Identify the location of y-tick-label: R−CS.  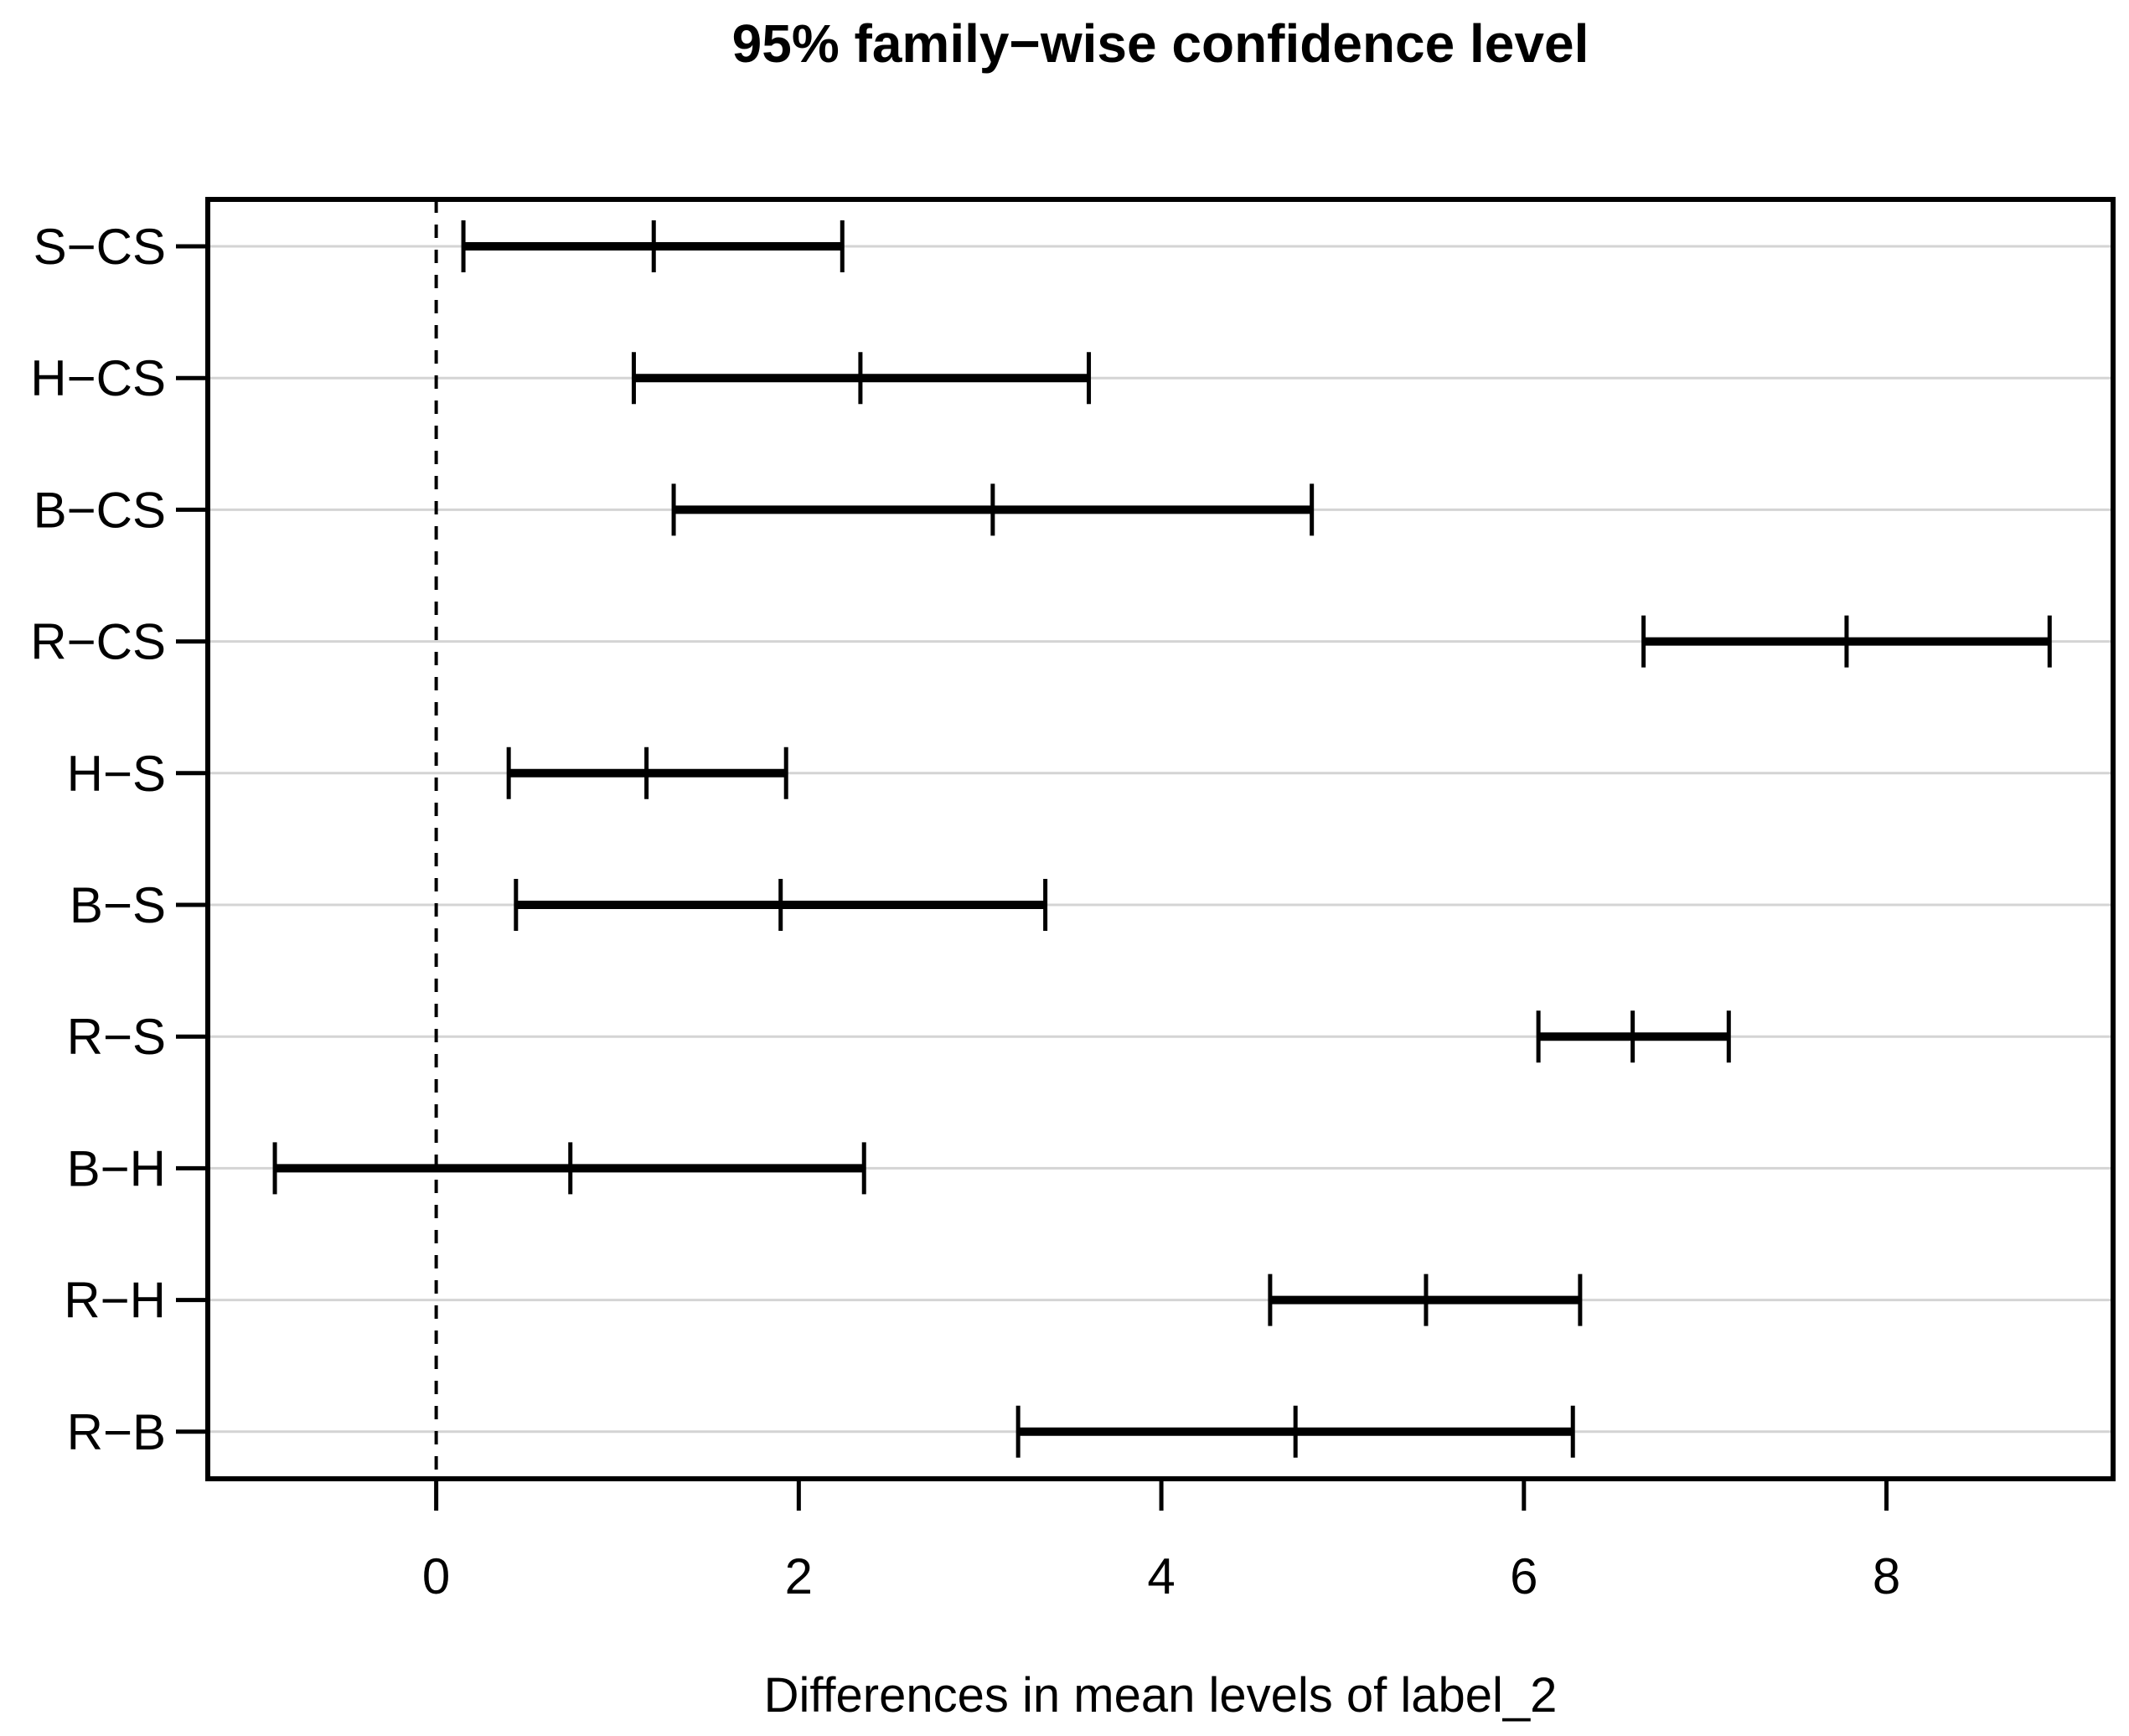
(98, 642).